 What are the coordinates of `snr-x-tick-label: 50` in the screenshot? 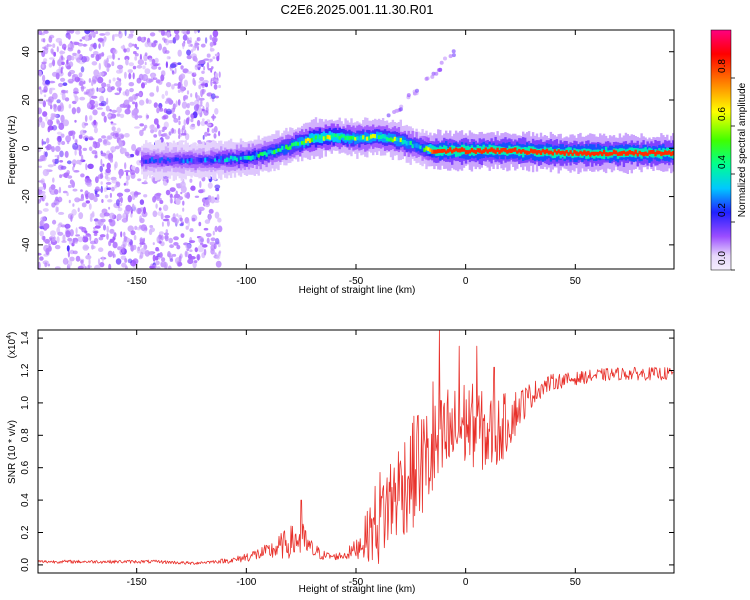 It's located at (576, 582).